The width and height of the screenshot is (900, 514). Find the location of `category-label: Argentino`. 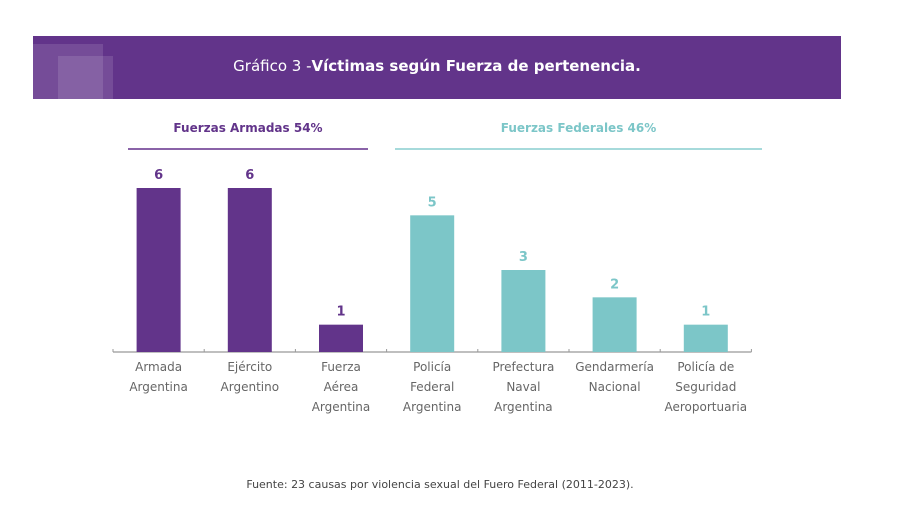

category-label: Argentino is located at coordinates (250, 387).